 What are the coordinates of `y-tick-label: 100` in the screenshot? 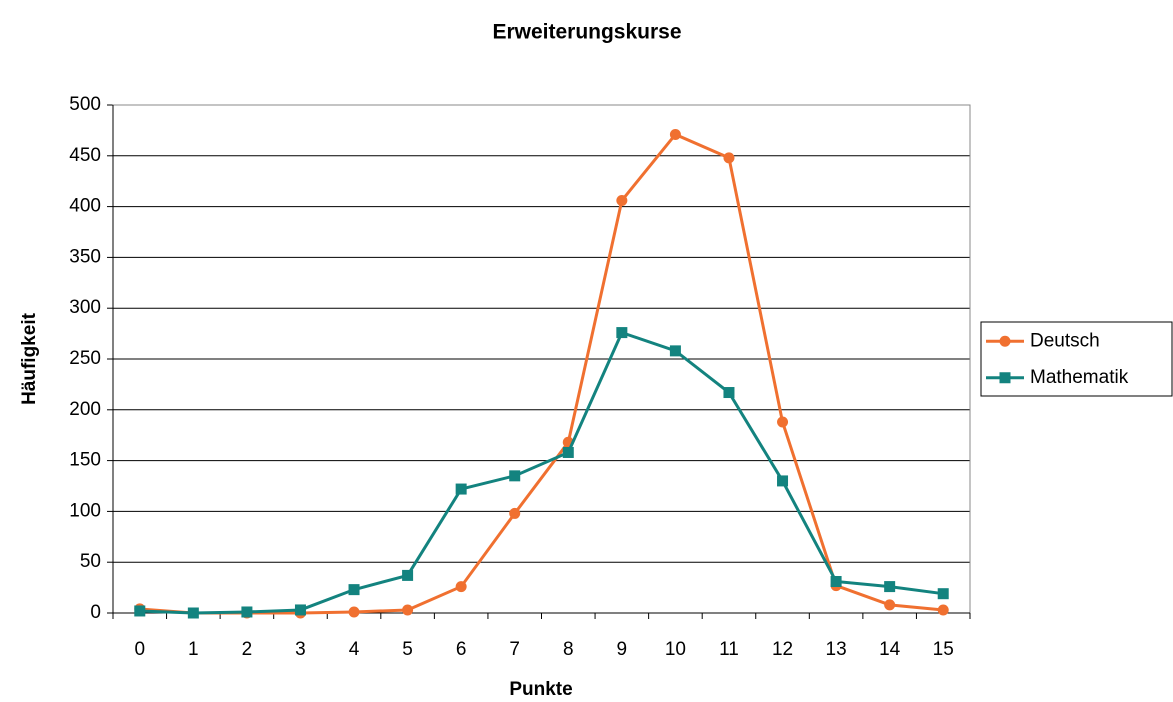 It's located at (85, 510).